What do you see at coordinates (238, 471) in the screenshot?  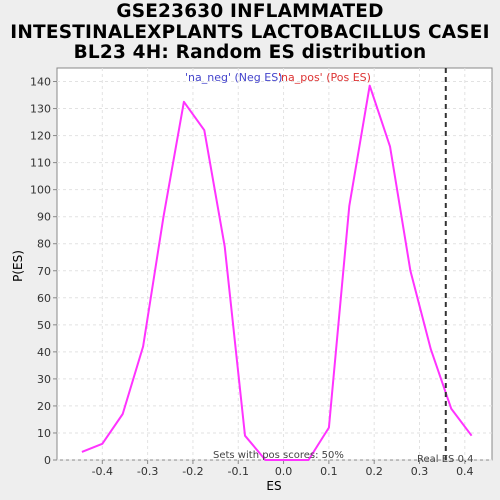 I see `x-tick-label: -0.1` at bounding box center [238, 471].